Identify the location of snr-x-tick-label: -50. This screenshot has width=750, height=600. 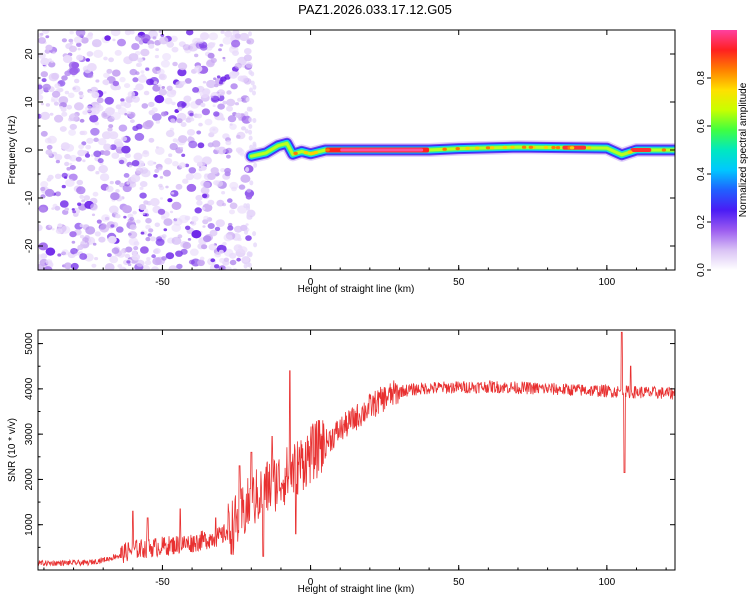
(162, 582).